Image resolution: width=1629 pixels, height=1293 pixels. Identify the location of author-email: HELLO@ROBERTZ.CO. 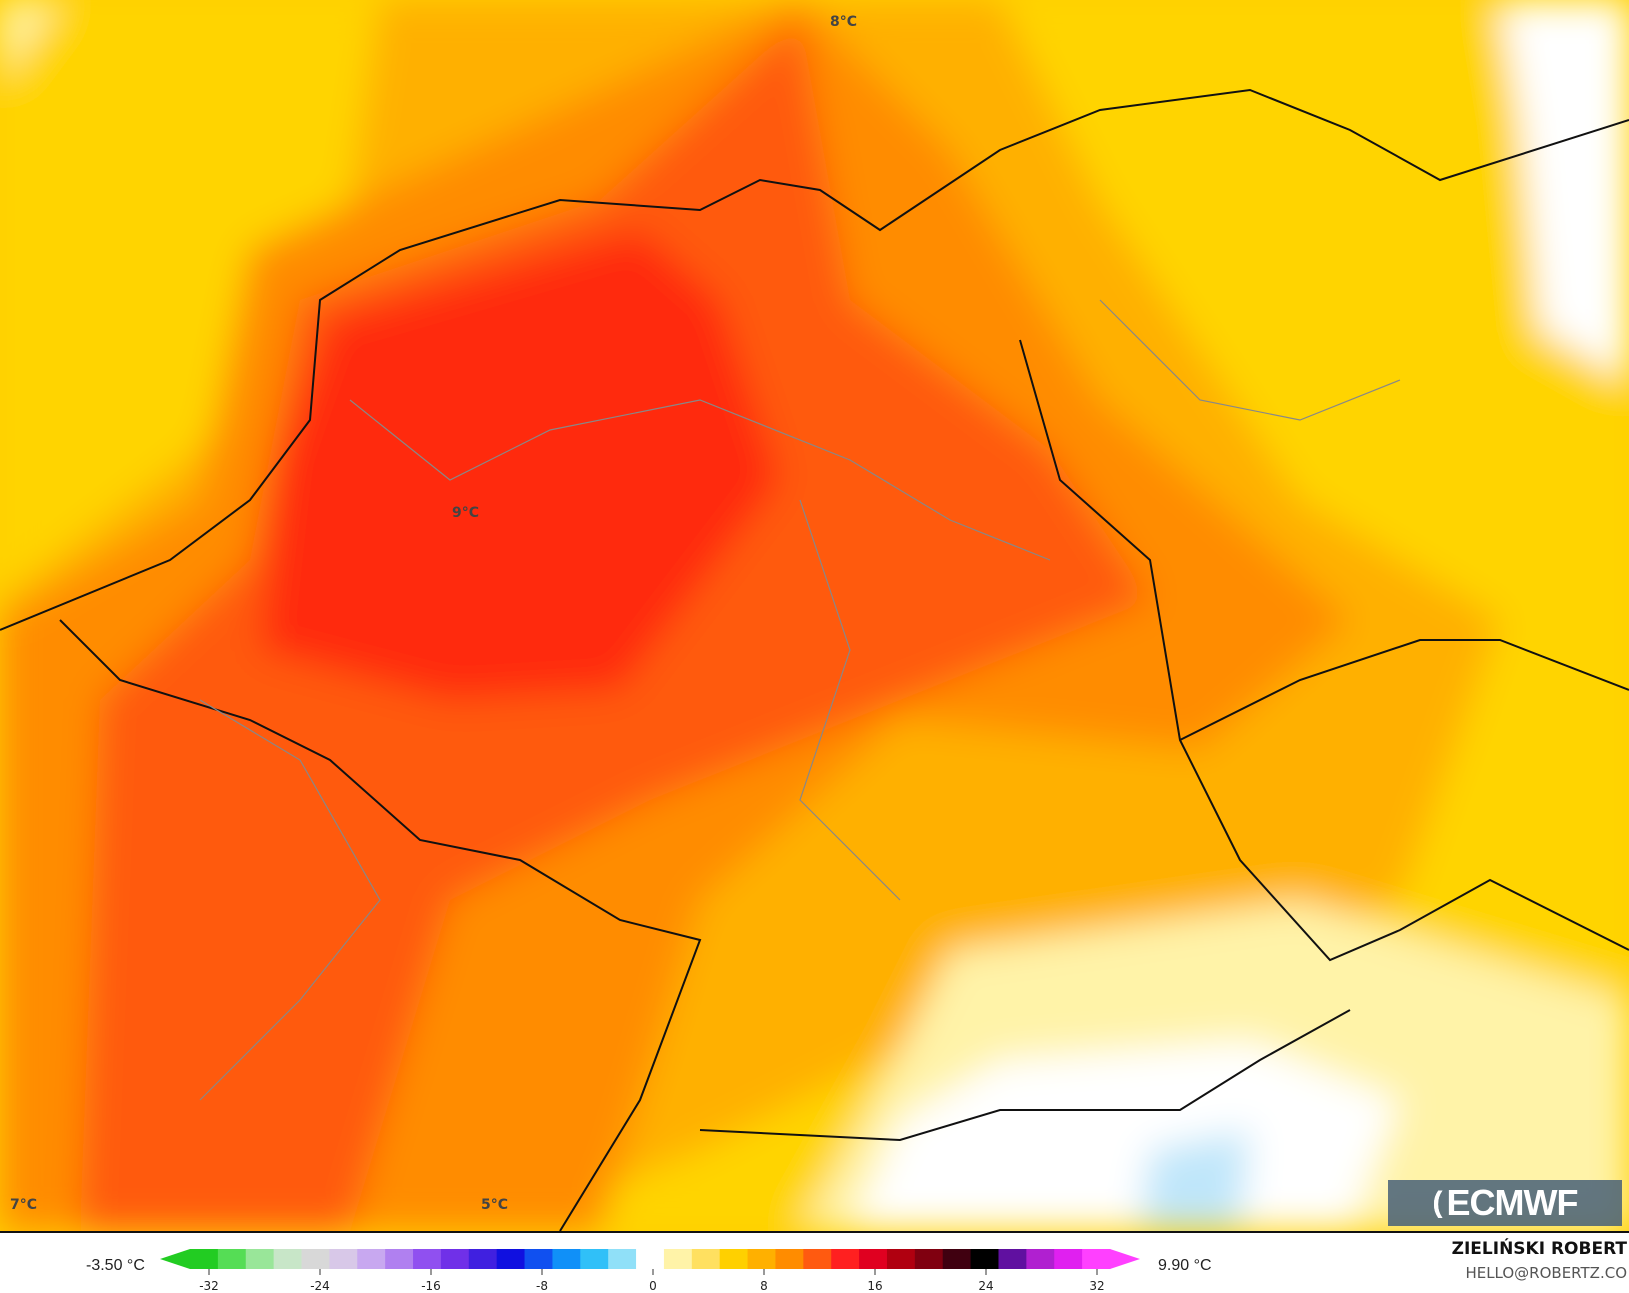
(1546, 1273).